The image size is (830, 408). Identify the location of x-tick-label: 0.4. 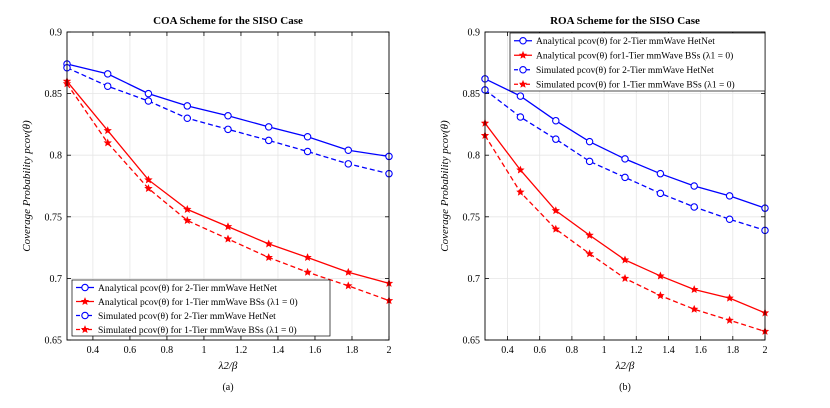
(93, 350).